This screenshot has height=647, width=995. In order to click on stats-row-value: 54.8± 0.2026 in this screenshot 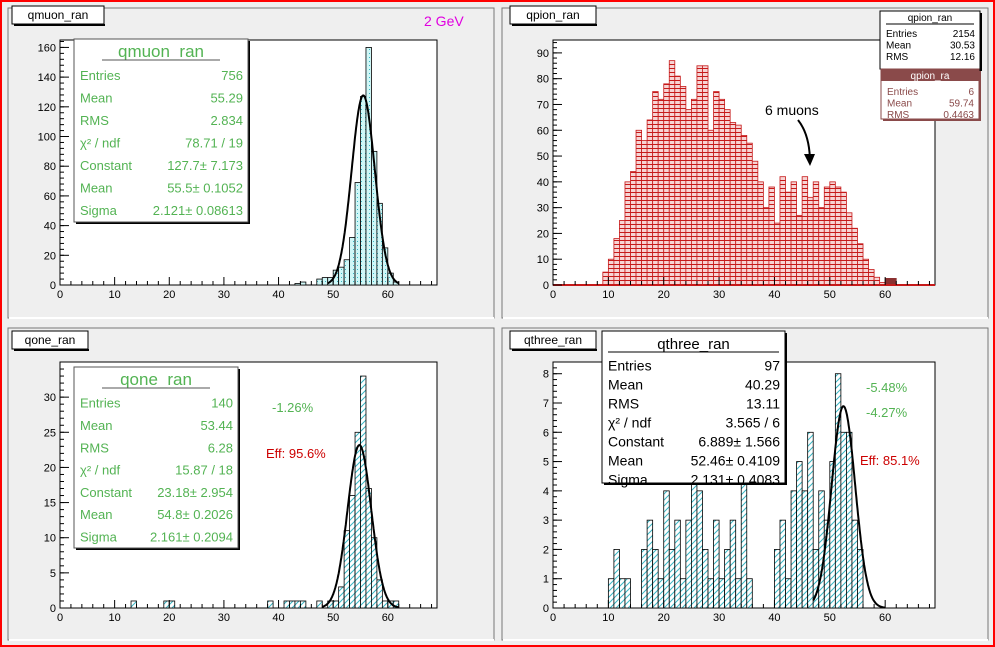, I will do `click(195, 514)`.